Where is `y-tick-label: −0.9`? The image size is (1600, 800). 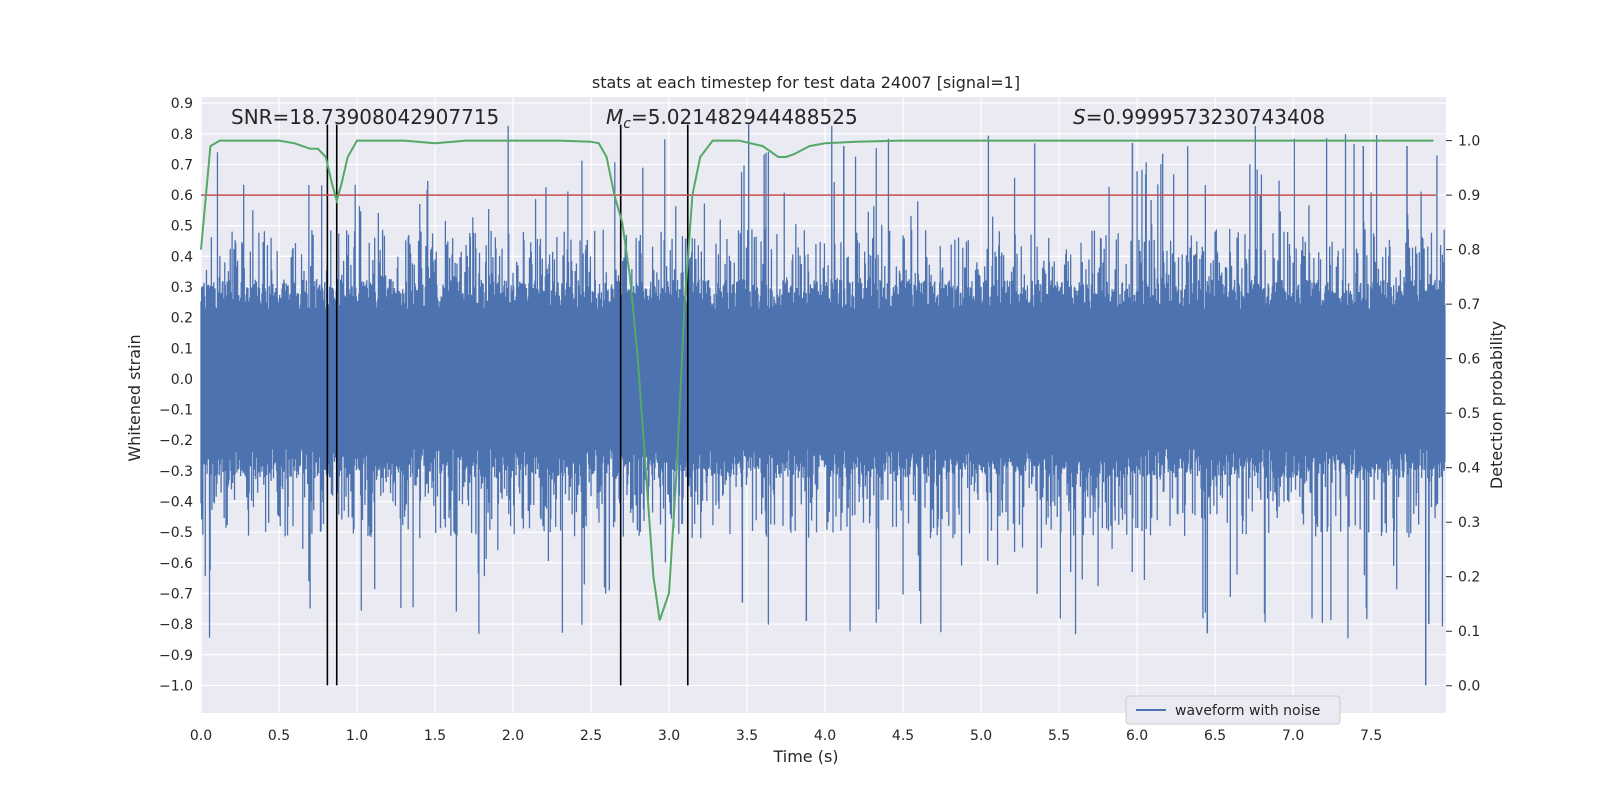 y-tick-label: −0.9 is located at coordinates (176, 656).